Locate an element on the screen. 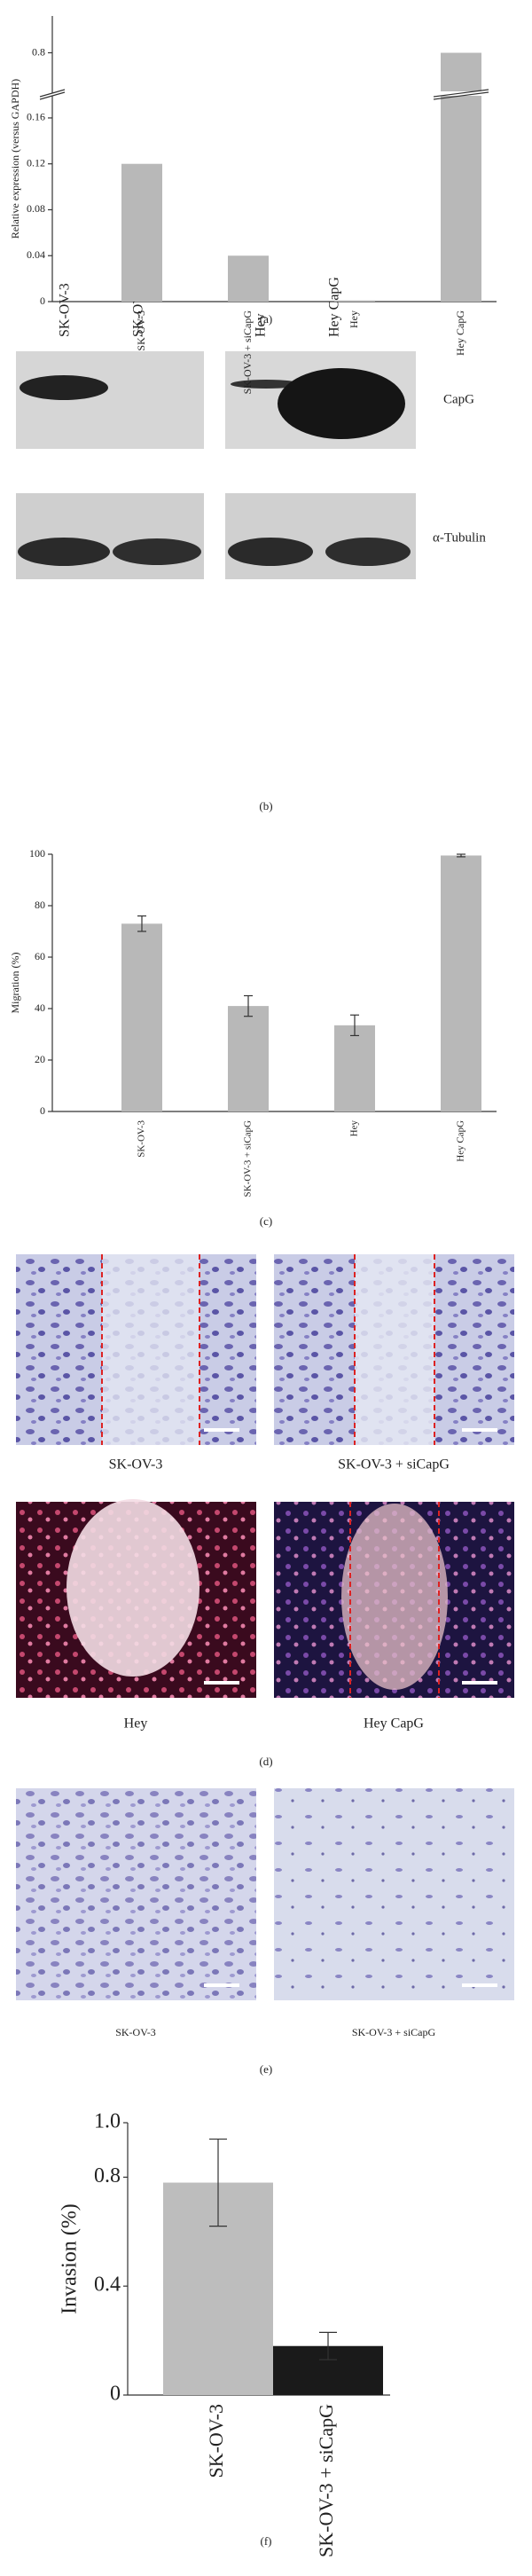 The image size is (532, 2576). y-tick-label: 100 is located at coordinates (37, 853).